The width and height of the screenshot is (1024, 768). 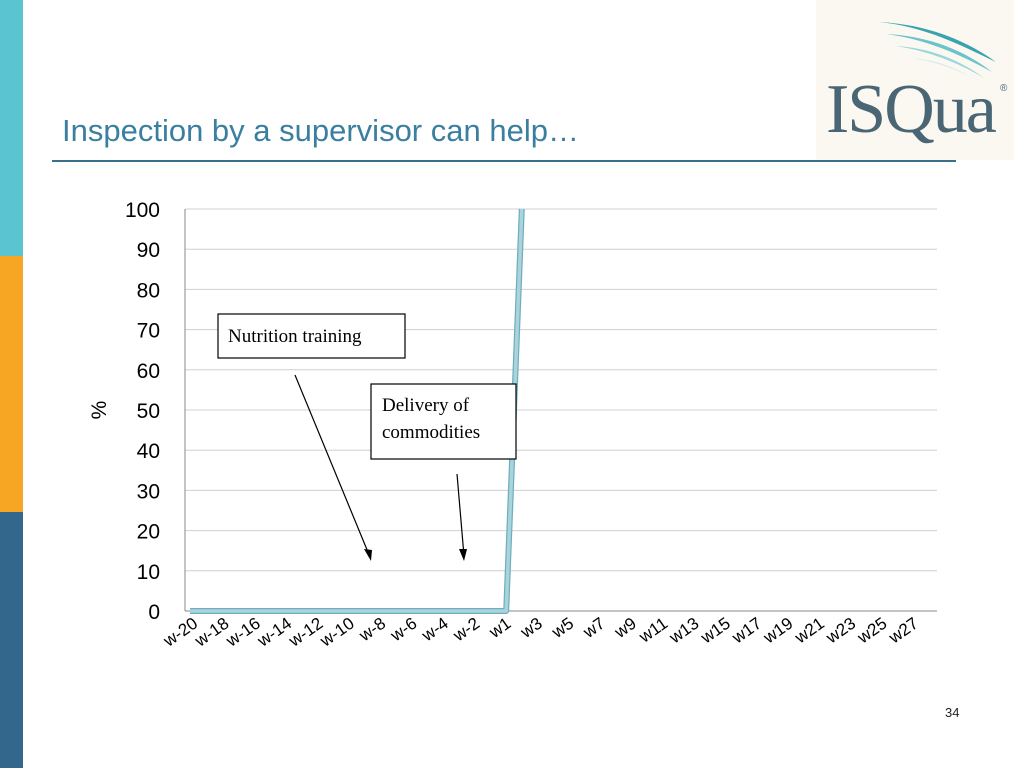 What do you see at coordinates (531, 628) in the screenshot?
I see `x-tick-label: w3` at bounding box center [531, 628].